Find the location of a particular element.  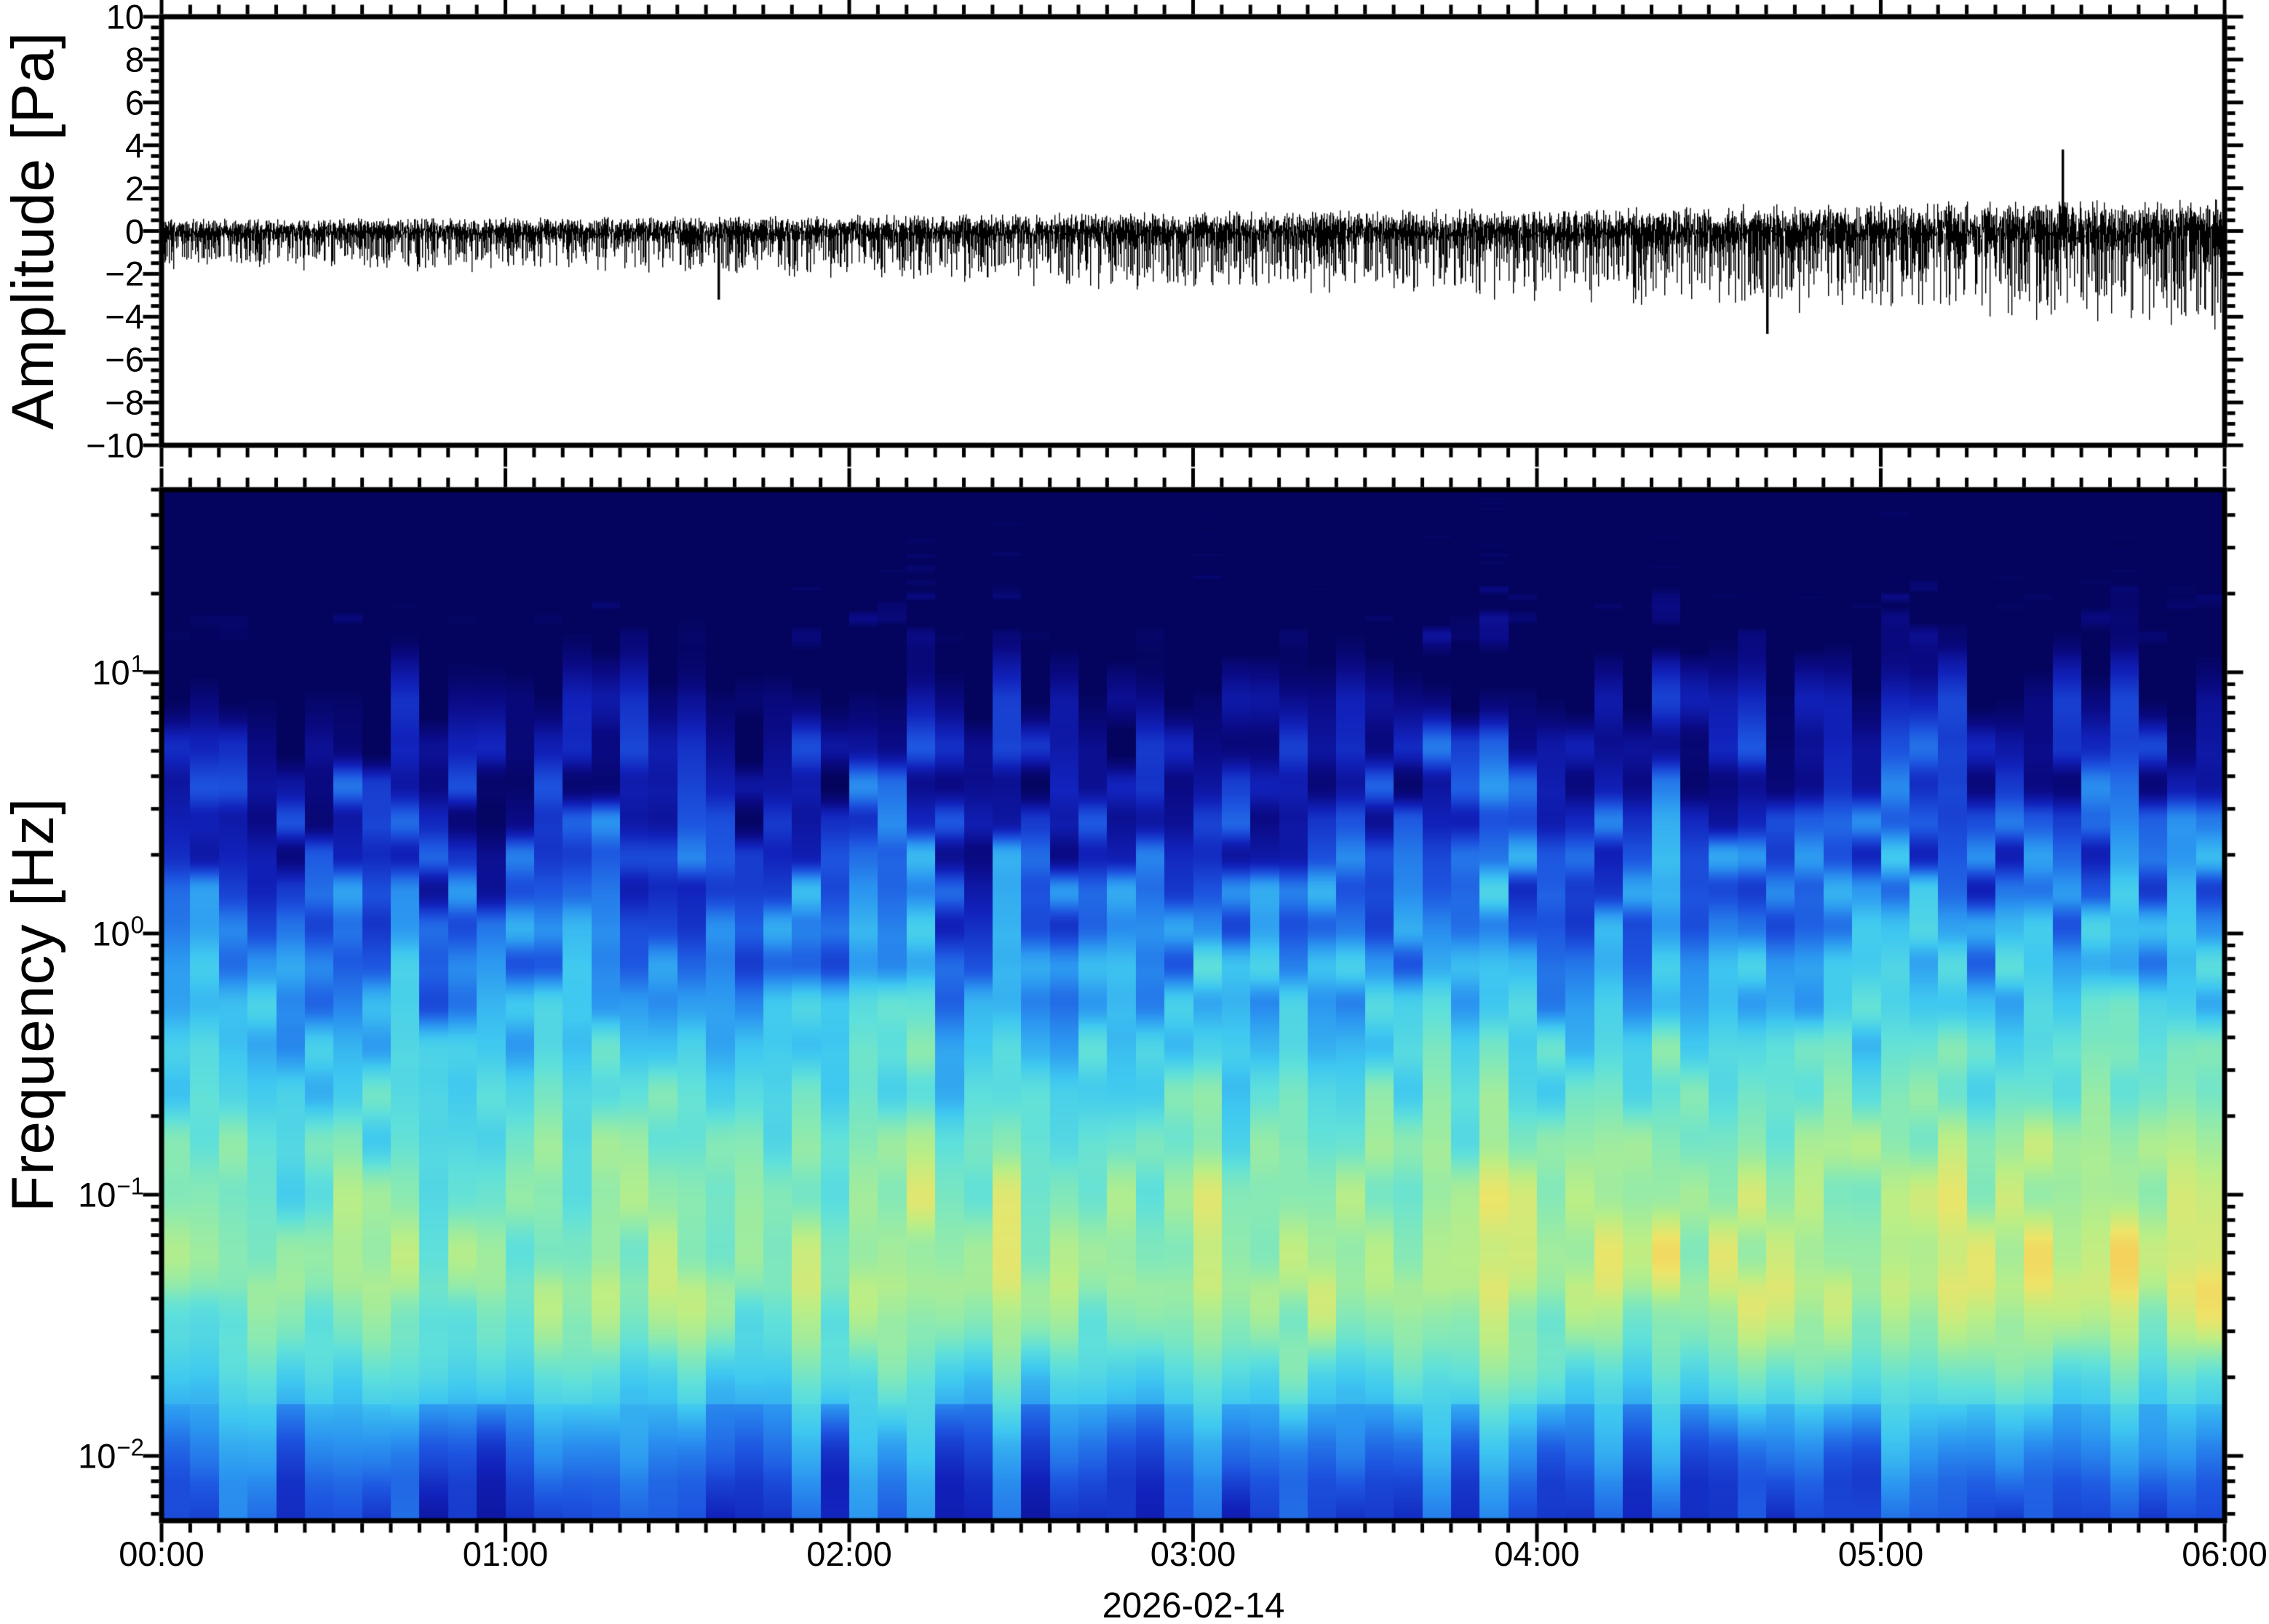

amplitude-ytick-label: 0 is located at coordinates (134, 231).